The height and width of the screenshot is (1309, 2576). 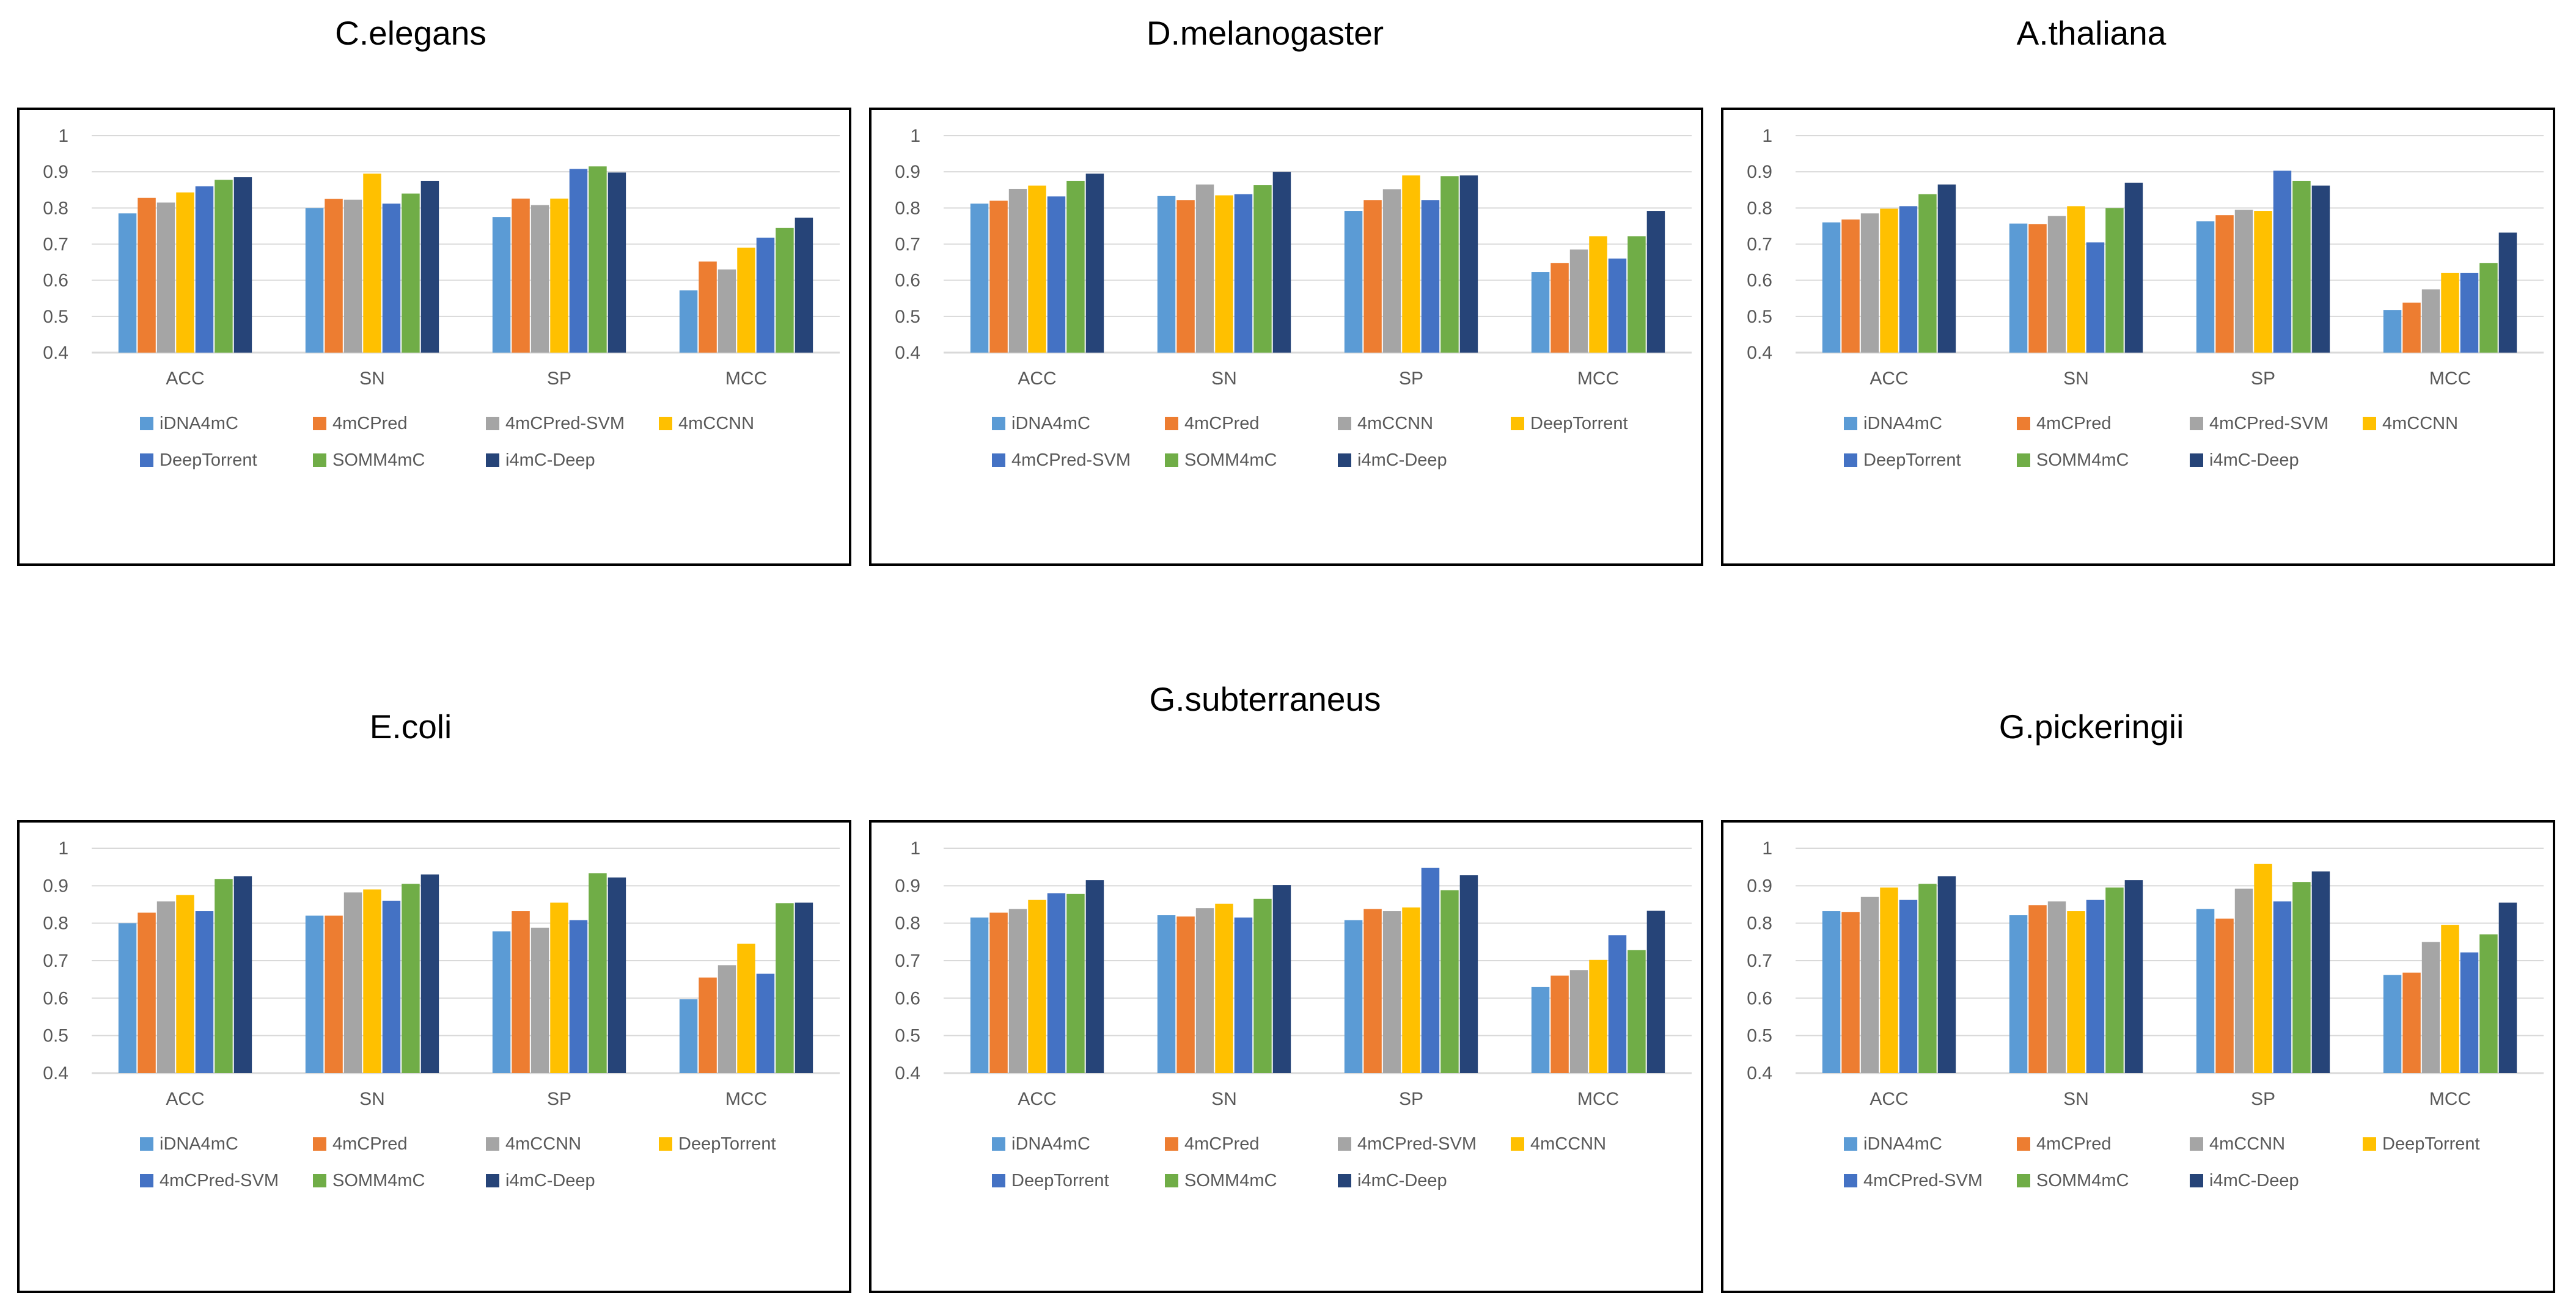 What do you see at coordinates (1759, 245) in the screenshot?
I see `y-tick-label: 0.7` at bounding box center [1759, 245].